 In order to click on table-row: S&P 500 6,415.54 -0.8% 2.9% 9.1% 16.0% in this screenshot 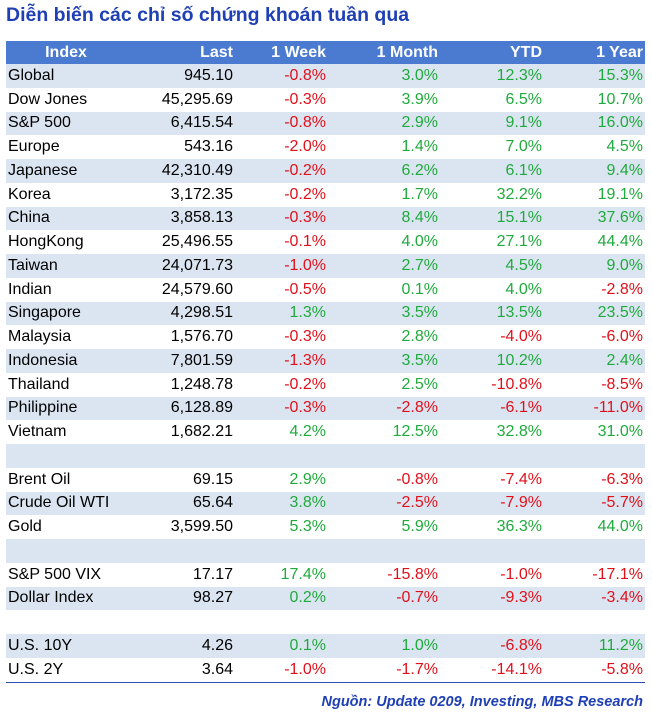, I will do `click(325, 123)`.